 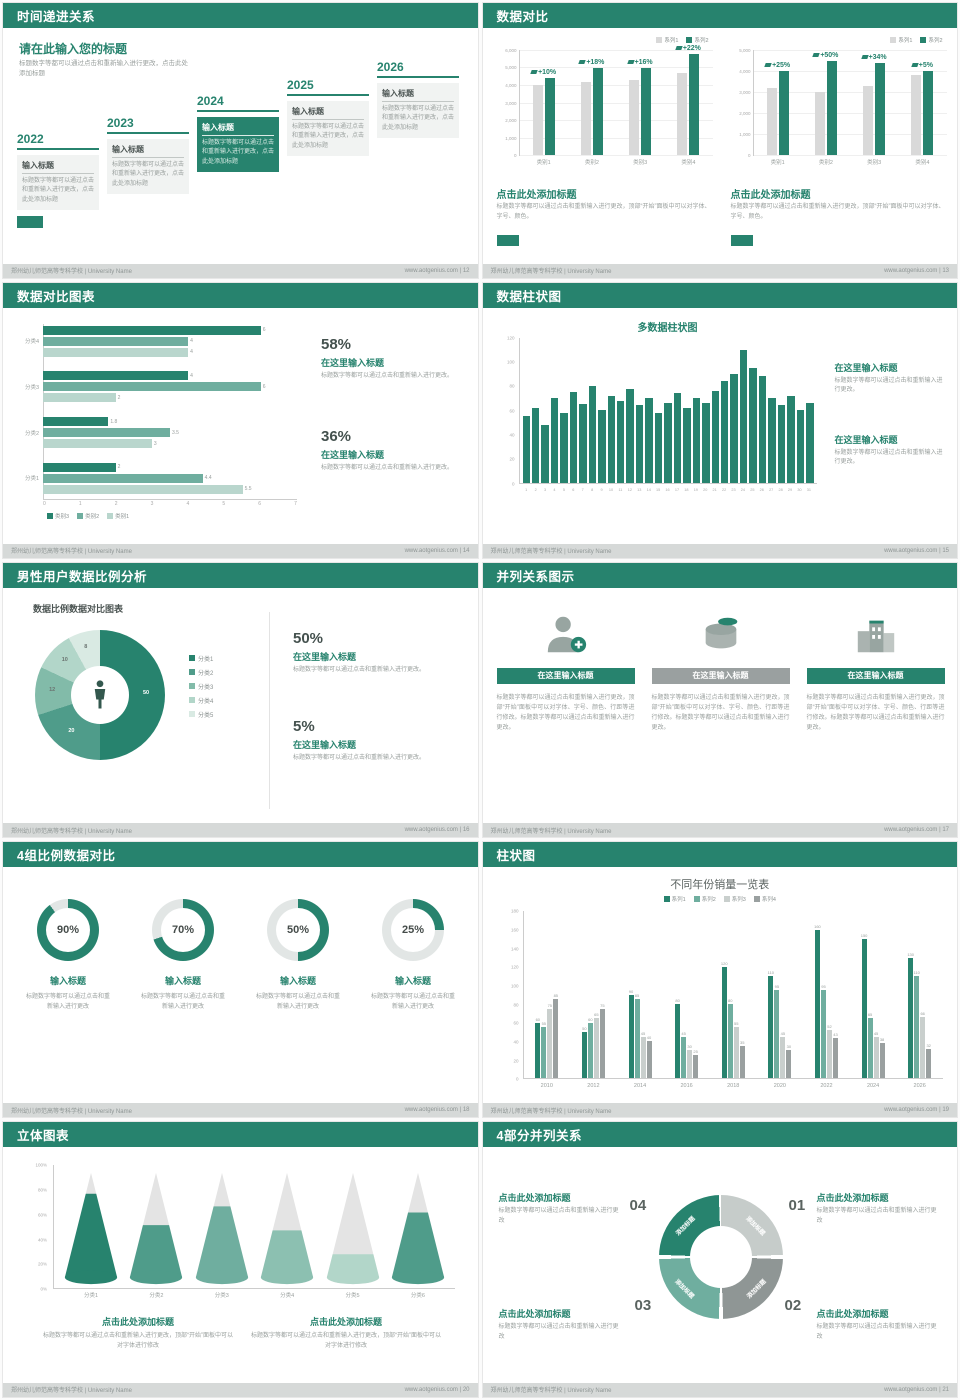 What do you see at coordinates (922, 1014) in the screenshot?
I see `value-label: 66` at bounding box center [922, 1014].